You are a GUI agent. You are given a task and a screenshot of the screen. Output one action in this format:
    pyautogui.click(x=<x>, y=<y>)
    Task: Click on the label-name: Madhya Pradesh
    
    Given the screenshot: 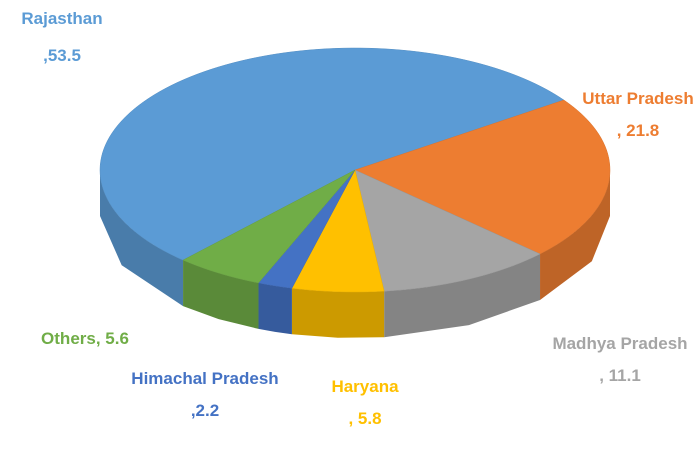 What is the action you would take?
    pyautogui.click(x=619, y=343)
    